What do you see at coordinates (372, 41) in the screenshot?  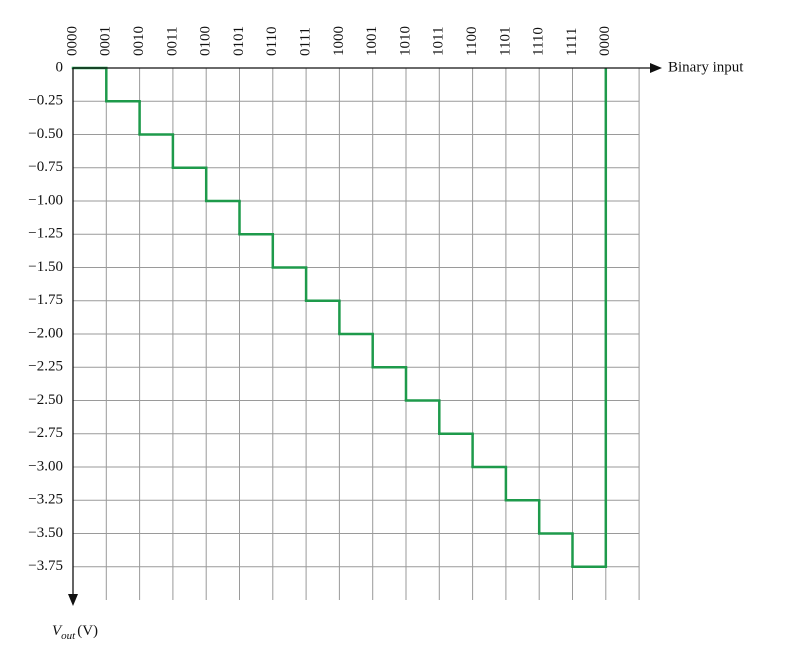 I see `x-tick-label: 1001` at bounding box center [372, 41].